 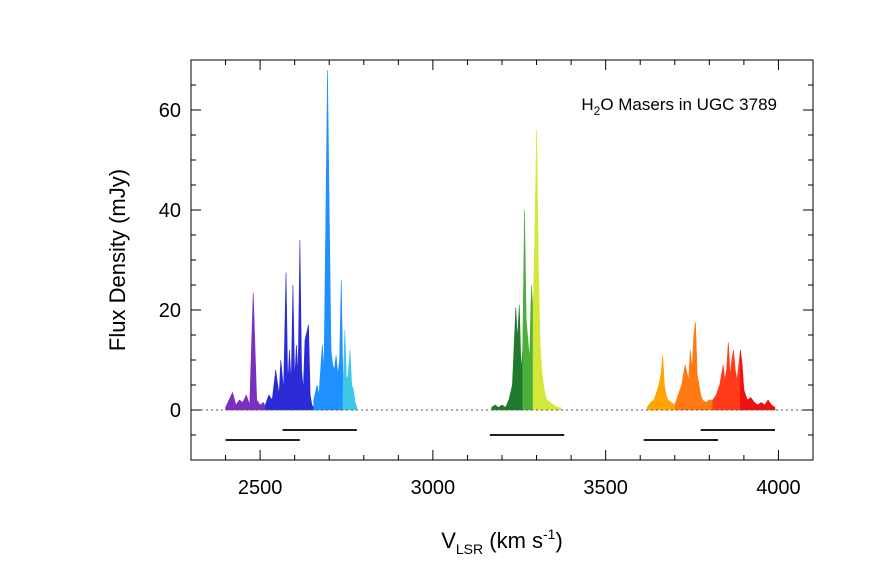 What do you see at coordinates (170, 311) in the screenshot?
I see `y-tick-label: 20` at bounding box center [170, 311].